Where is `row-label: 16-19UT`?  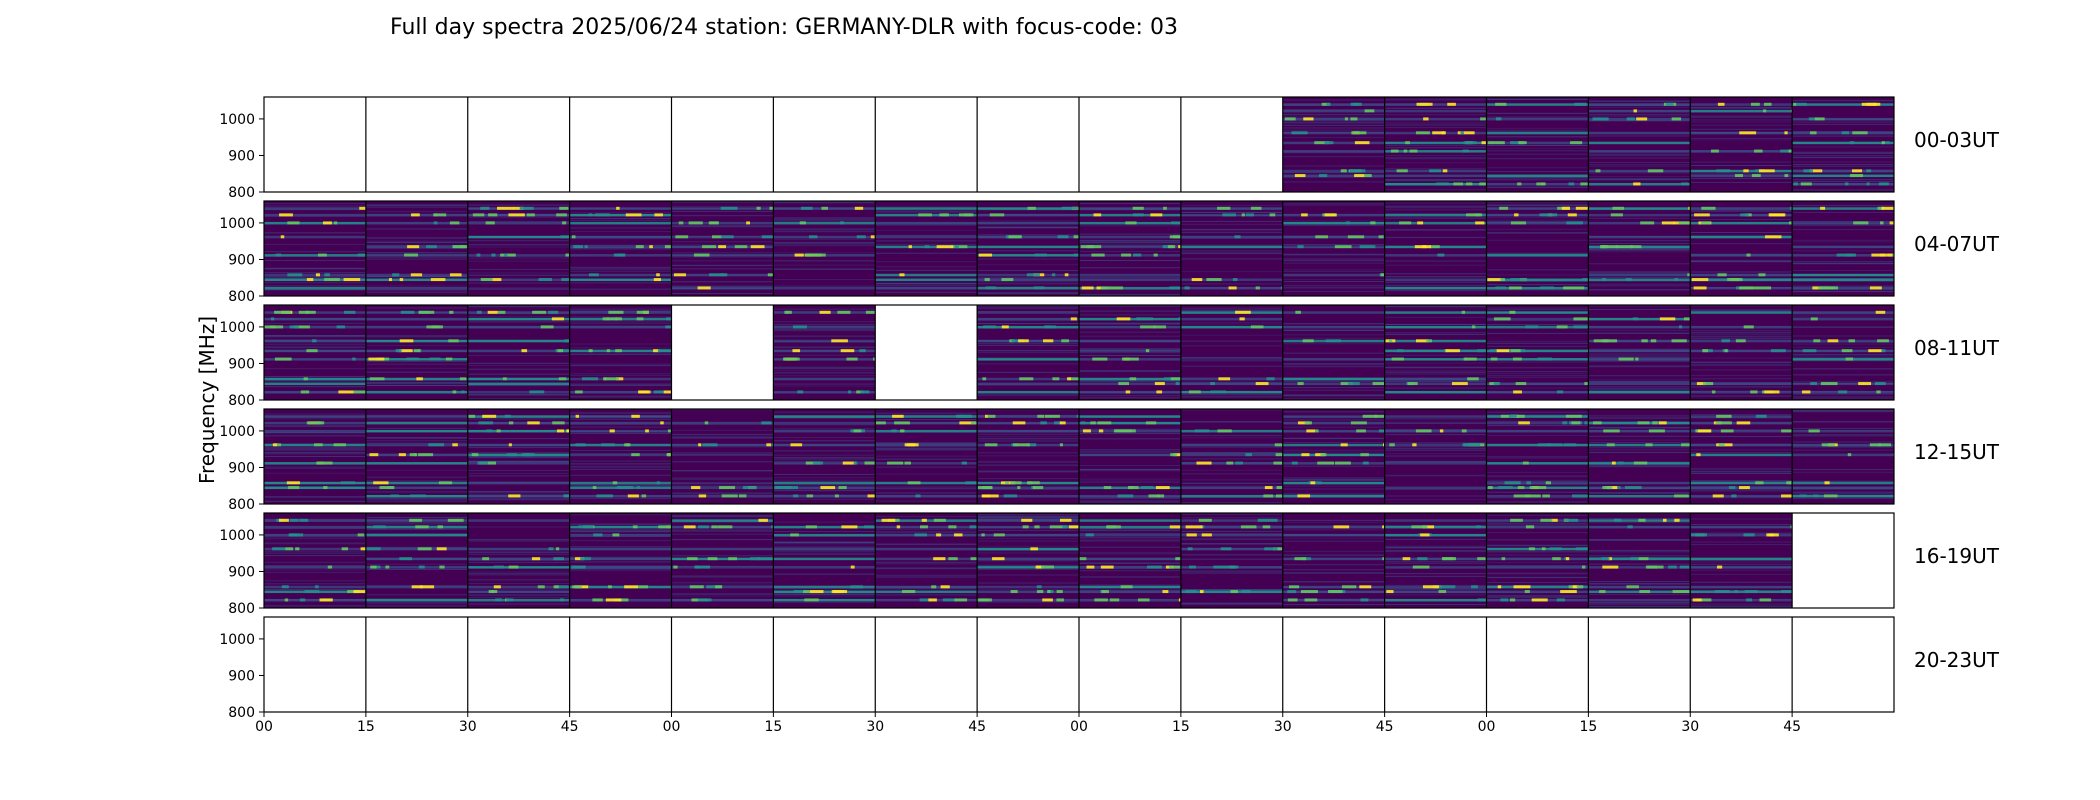
row-label: 16-19UT is located at coordinates (1957, 556).